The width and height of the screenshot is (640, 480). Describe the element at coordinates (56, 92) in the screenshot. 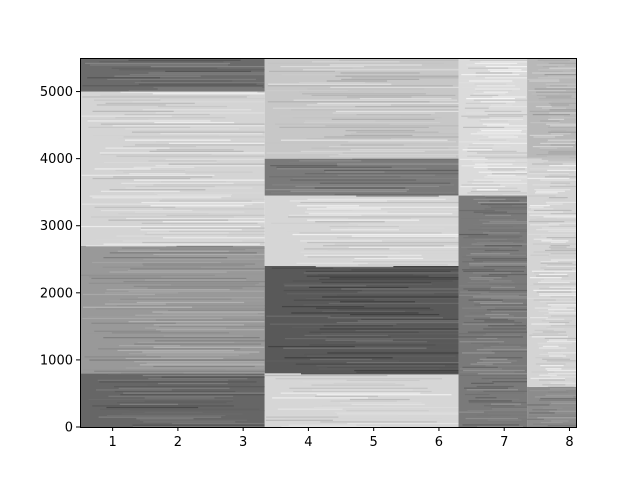

I see `y-tick-label: 5000` at that location.